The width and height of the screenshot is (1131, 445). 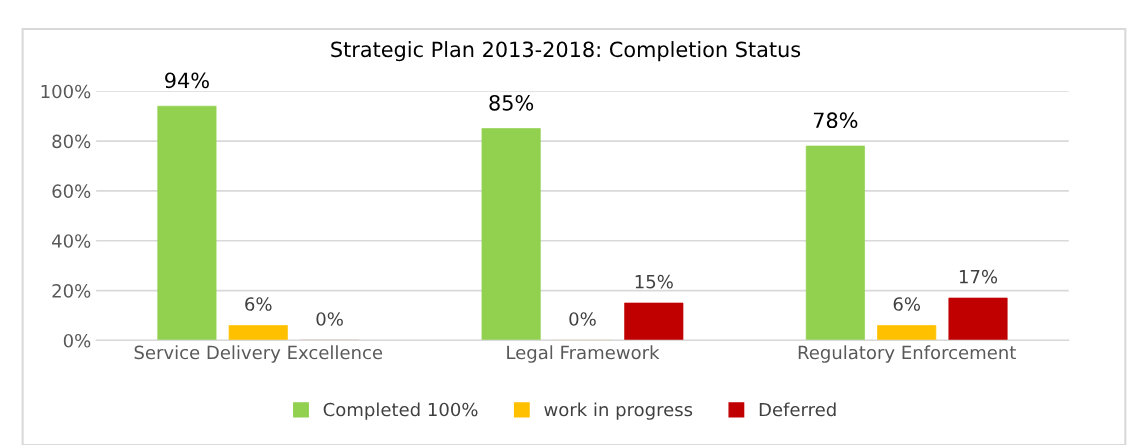 I want to click on data-label: 78%, so click(x=835, y=120).